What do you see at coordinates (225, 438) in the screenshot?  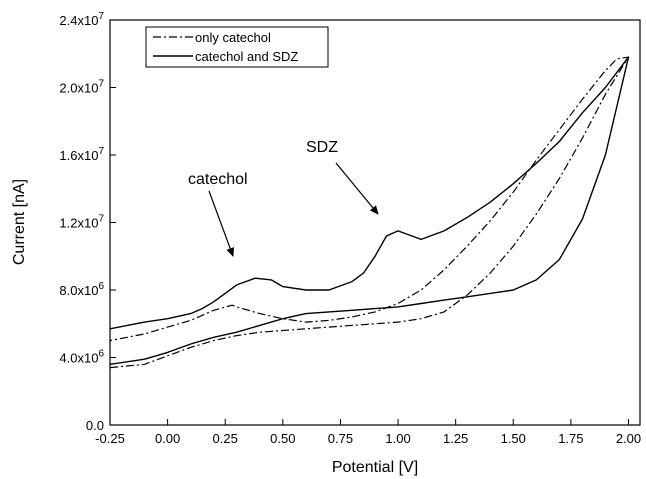 I see `x-tick-label: 0.25` at bounding box center [225, 438].